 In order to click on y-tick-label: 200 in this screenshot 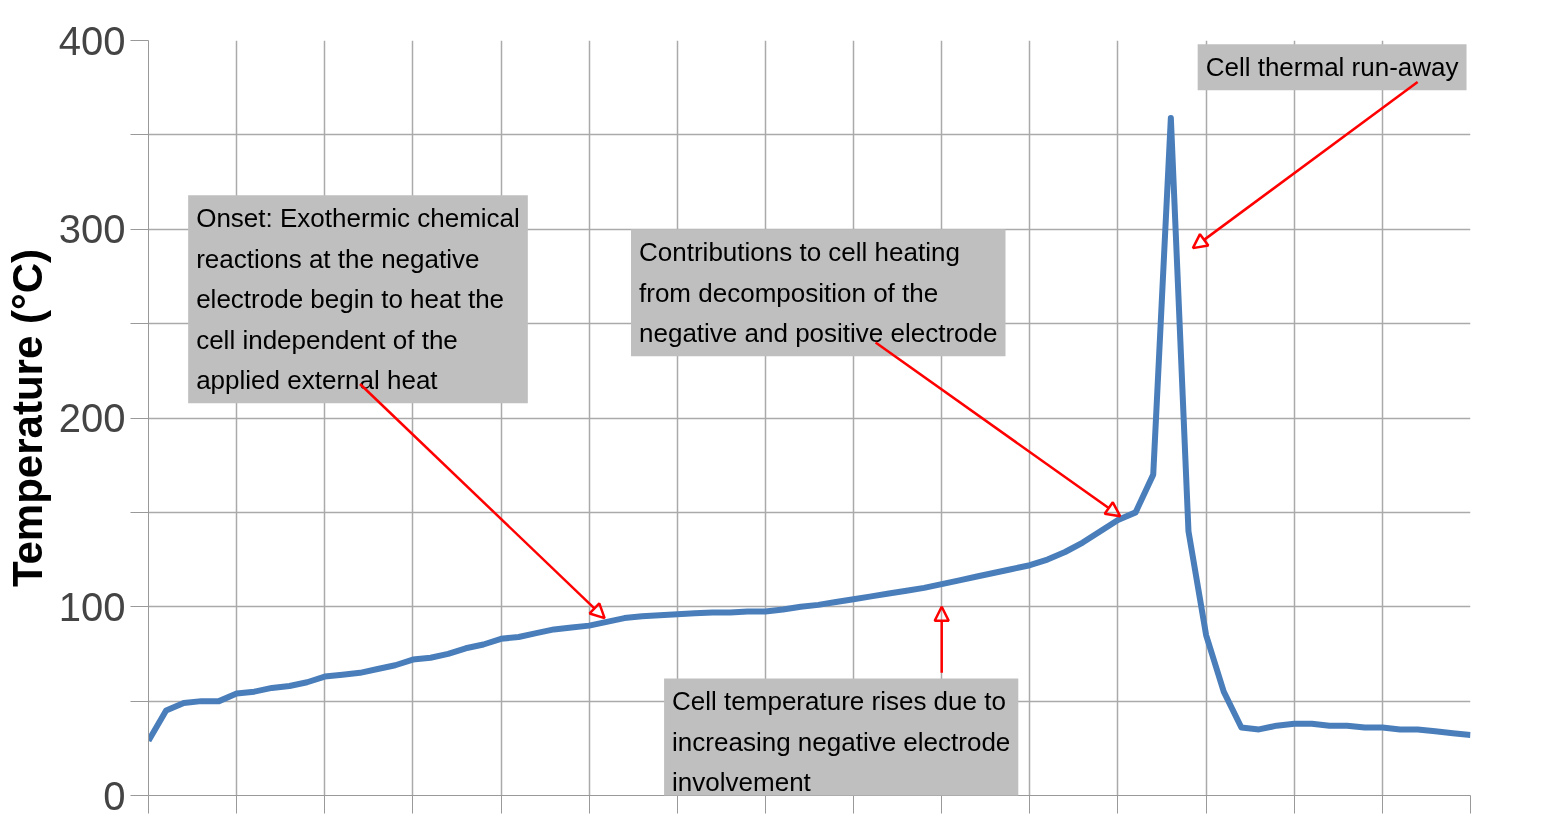, I will do `click(92, 418)`.